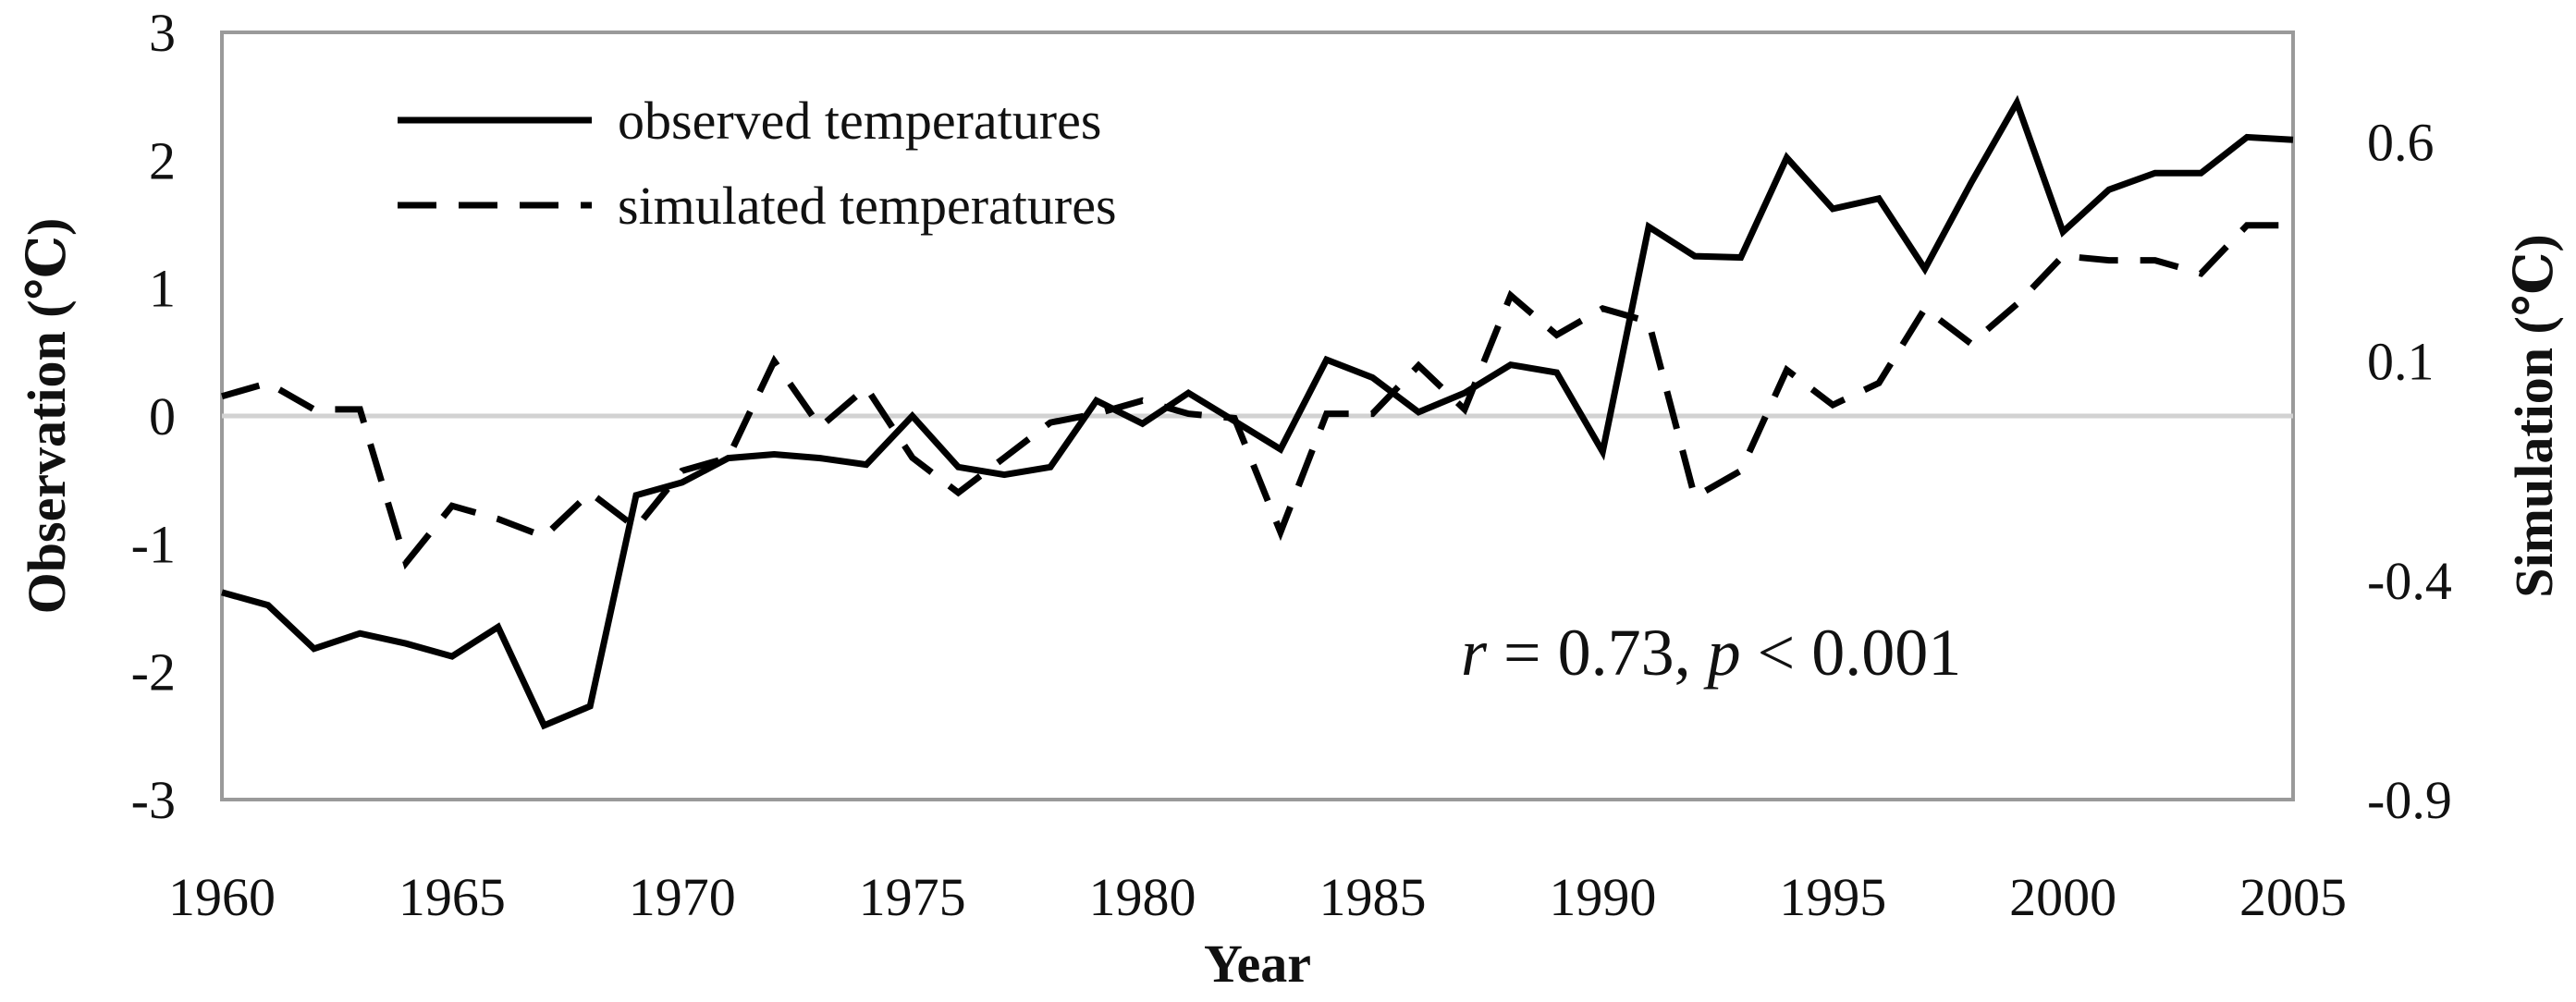 The image size is (2576, 1002). Describe the element at coordinates (859, 121) in the screenshot. I see `legend-observed-label: observed temperatures` at that location.